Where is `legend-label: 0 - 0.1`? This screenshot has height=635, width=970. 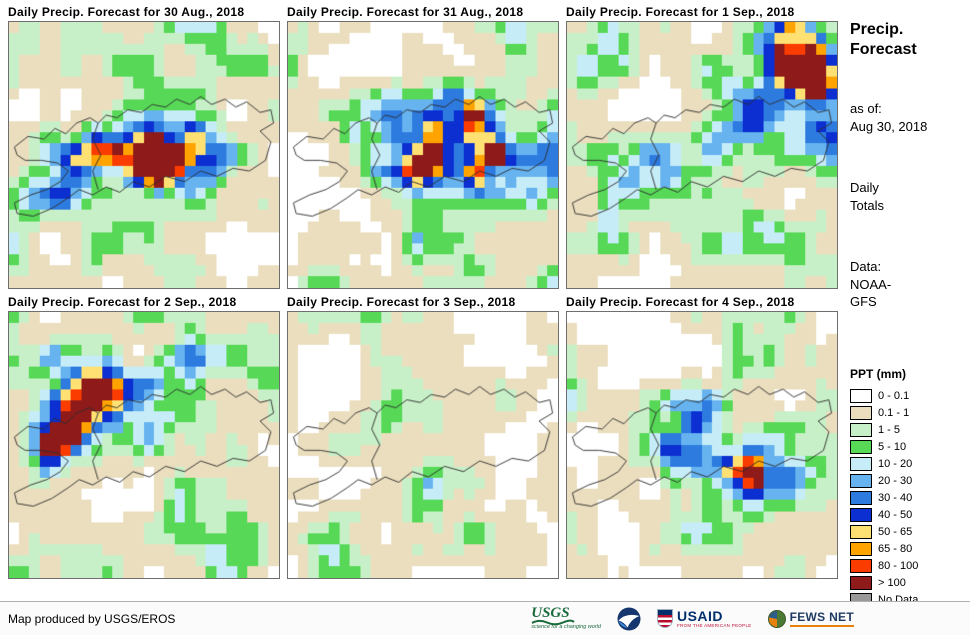
legend-label: 0 - 0.1 is located at coordinates (894, 396).